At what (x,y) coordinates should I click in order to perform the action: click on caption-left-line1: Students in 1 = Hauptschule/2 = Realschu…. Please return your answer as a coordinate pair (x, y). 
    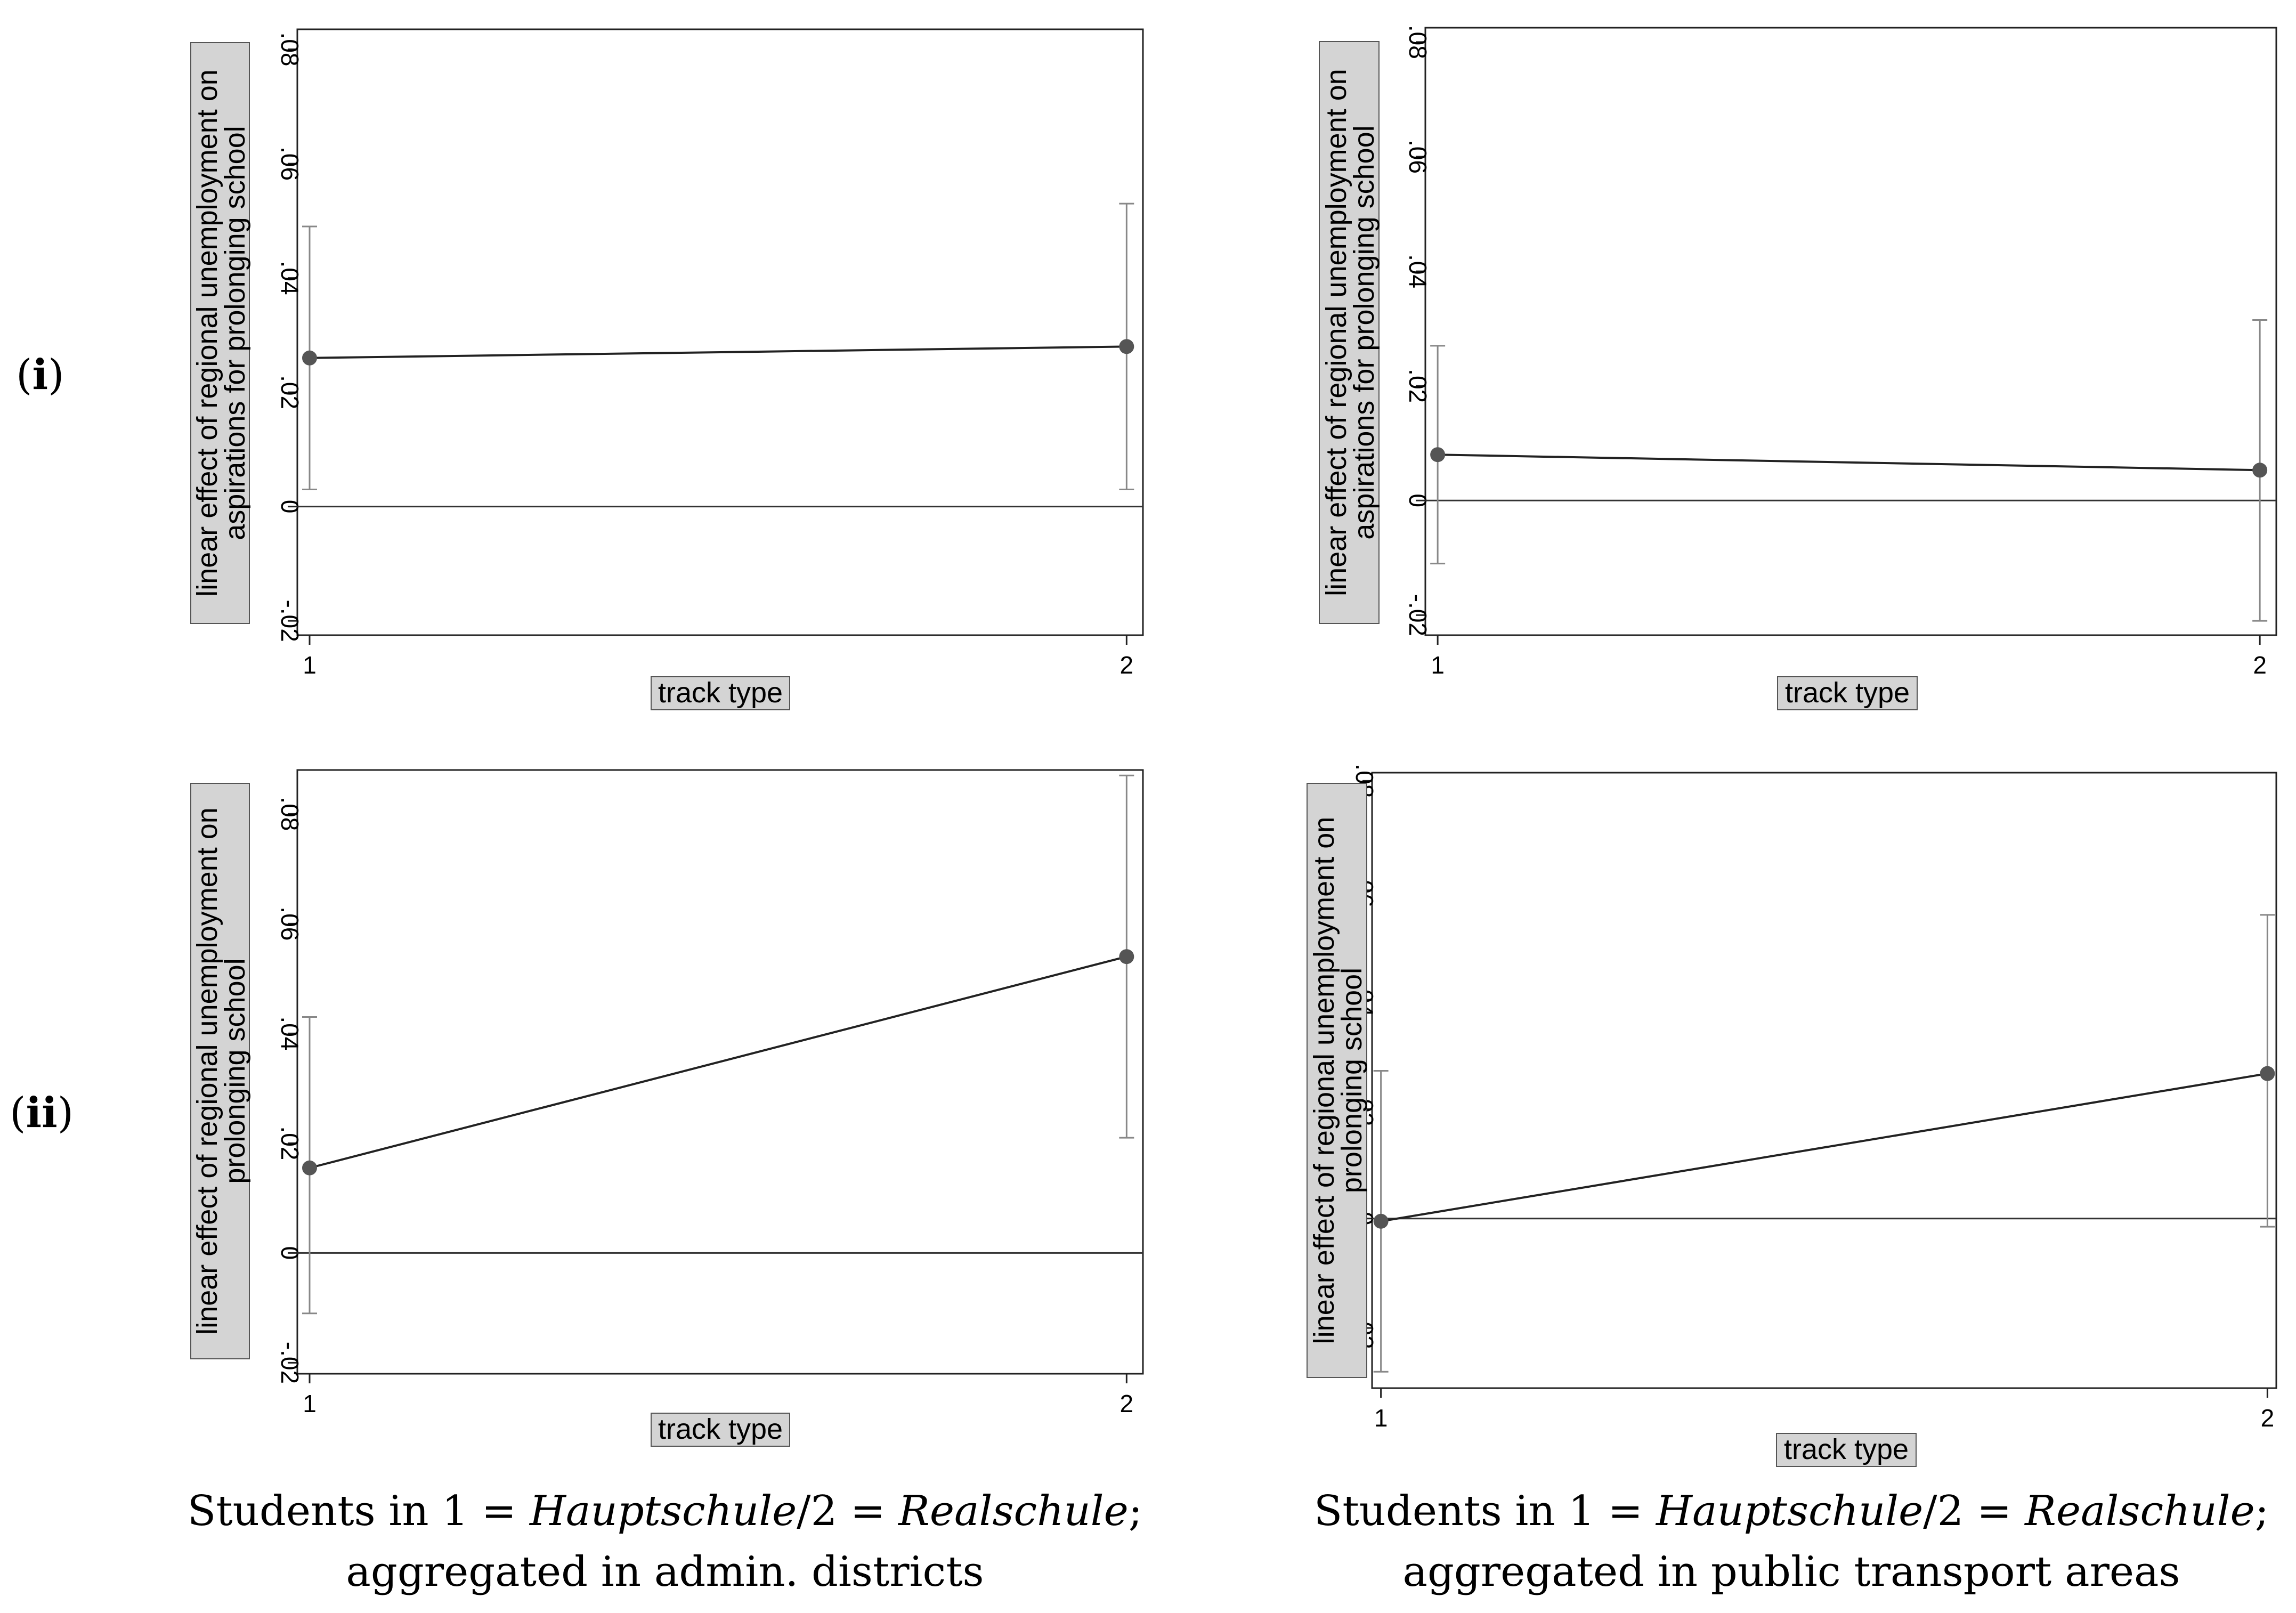
    Looking at the image, I should click on (665, 1511).